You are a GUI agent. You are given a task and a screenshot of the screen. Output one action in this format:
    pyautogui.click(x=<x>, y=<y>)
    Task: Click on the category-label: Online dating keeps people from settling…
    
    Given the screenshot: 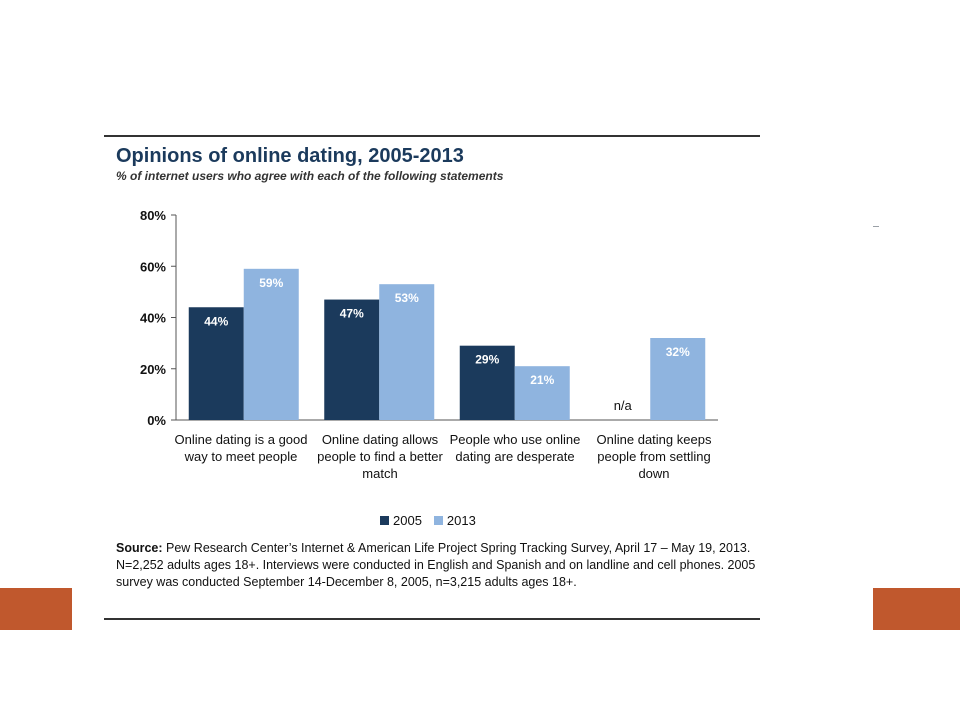 What is the action you would take?
    pyautogui.click(x=654, y=456)
    